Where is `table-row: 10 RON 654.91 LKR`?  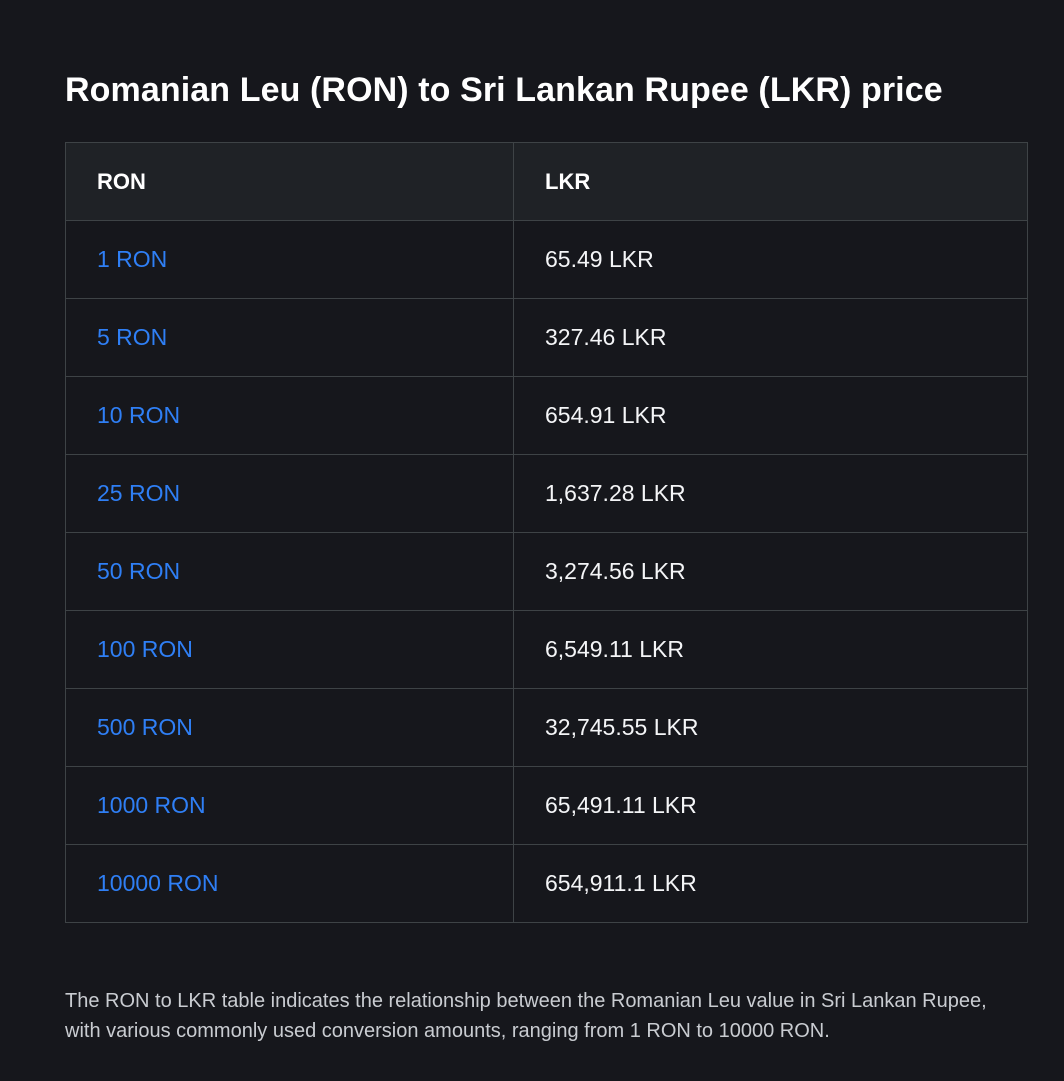
table-row: 10 RON 654.91 LKR is located at coordinates (546, 415).